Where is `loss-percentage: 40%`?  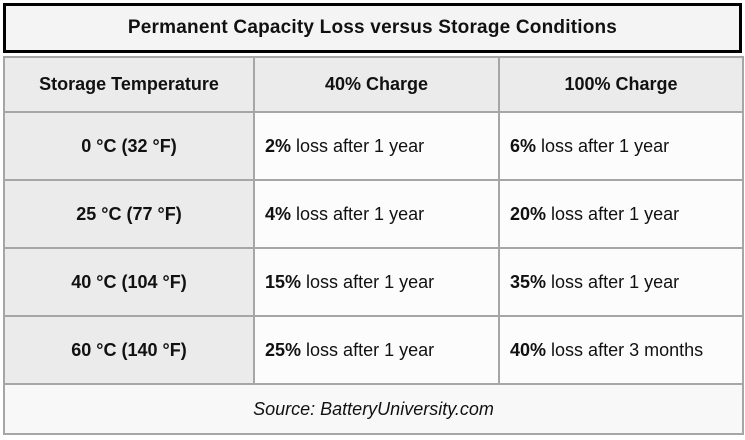 loss-percentage: 40% is located at coordinates (528, 349).